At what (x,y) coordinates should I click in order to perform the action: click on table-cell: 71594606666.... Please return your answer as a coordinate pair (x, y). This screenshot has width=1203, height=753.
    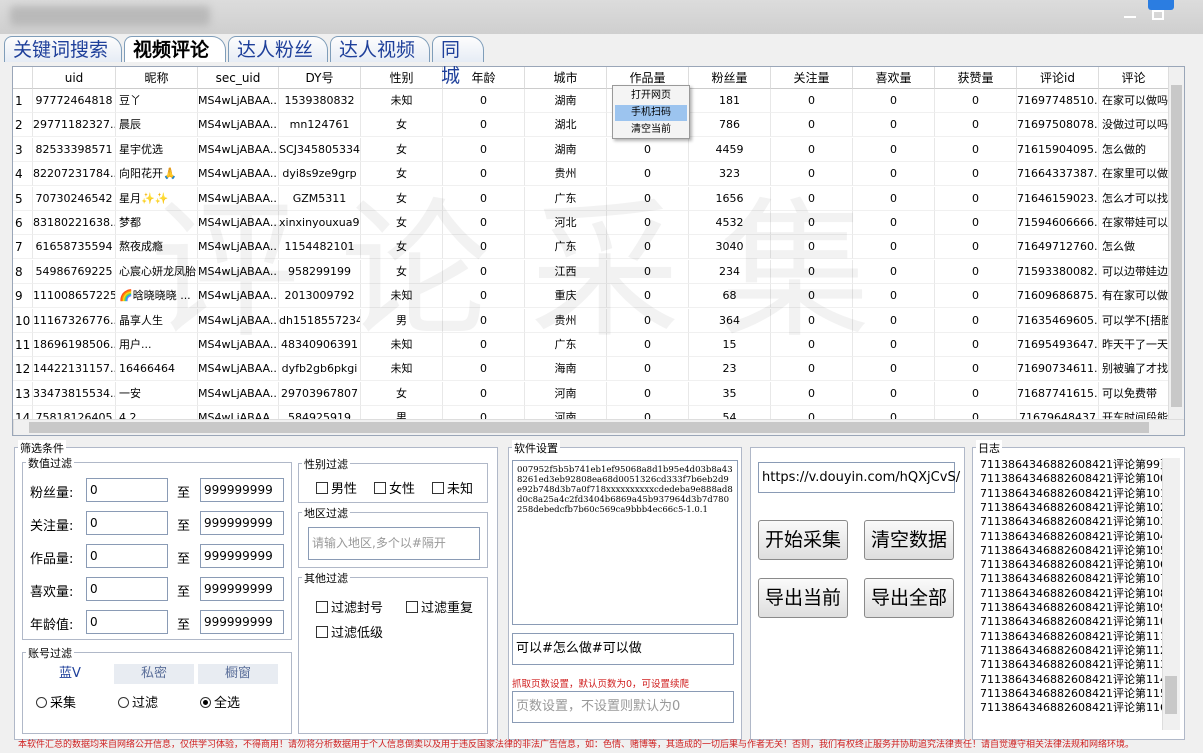
    Looking at the image, I should click on (1058, 223).